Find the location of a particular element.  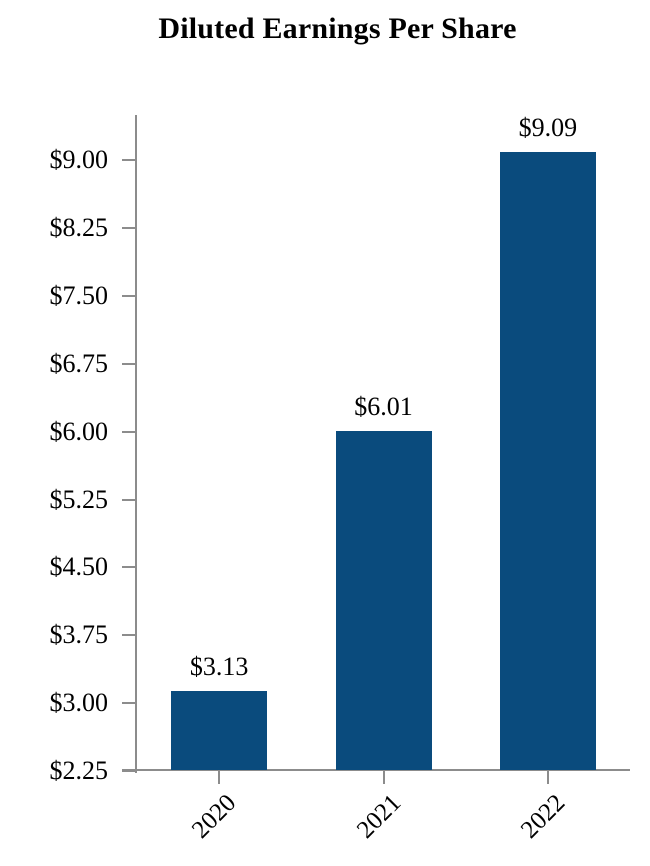

y-axis-tick-label: $3.00 is located at coordinates (79, 703).